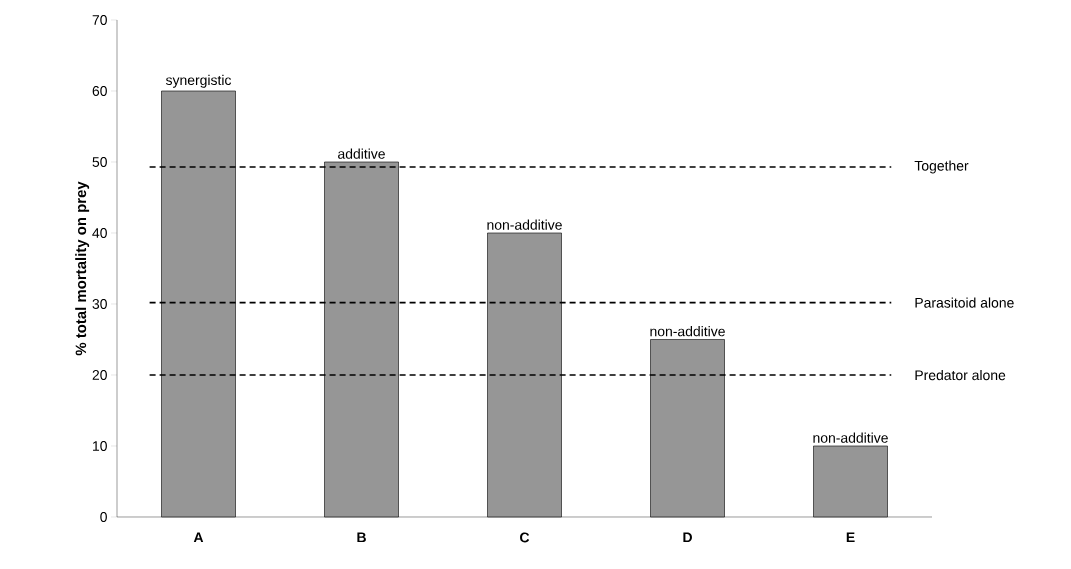 This screenshot has height=569, width=1071. What do you see at coordinates (198, 81) in the screenshot?
I see `annotation: synergistic` at bounding box center [198, 81].